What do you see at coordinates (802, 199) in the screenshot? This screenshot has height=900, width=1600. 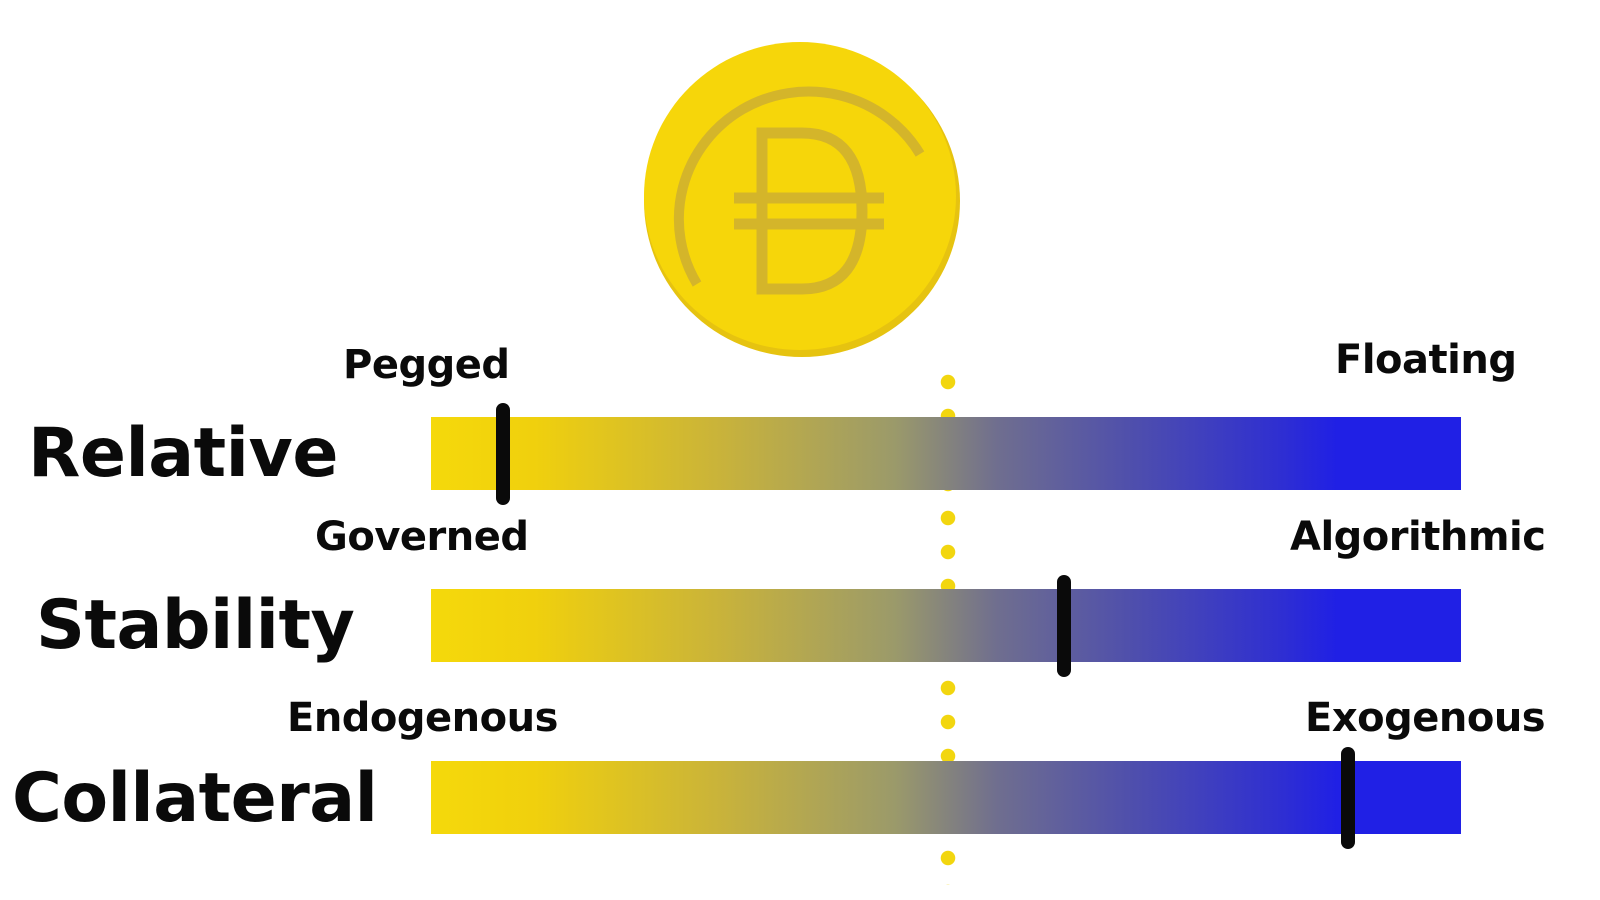 I see `dai-coin-icon` at bounding box center [802, 199].